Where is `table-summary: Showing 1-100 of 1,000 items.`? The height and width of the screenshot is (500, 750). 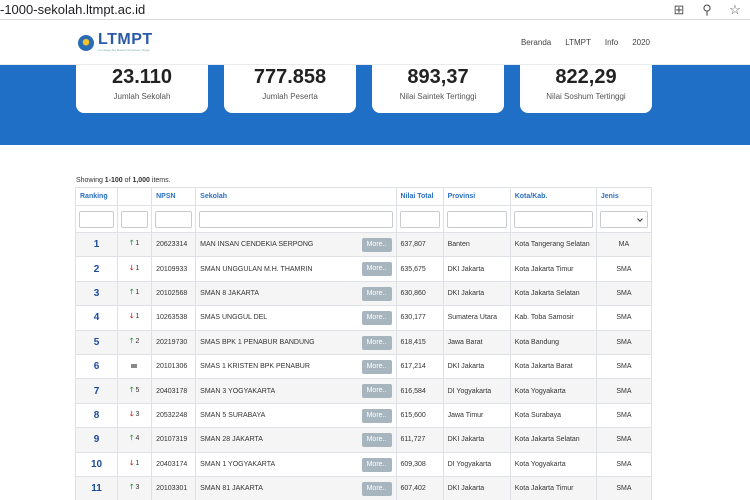
table-summary: Showing 1-100 of 1,000 items. is located at coordinates (123, 180).